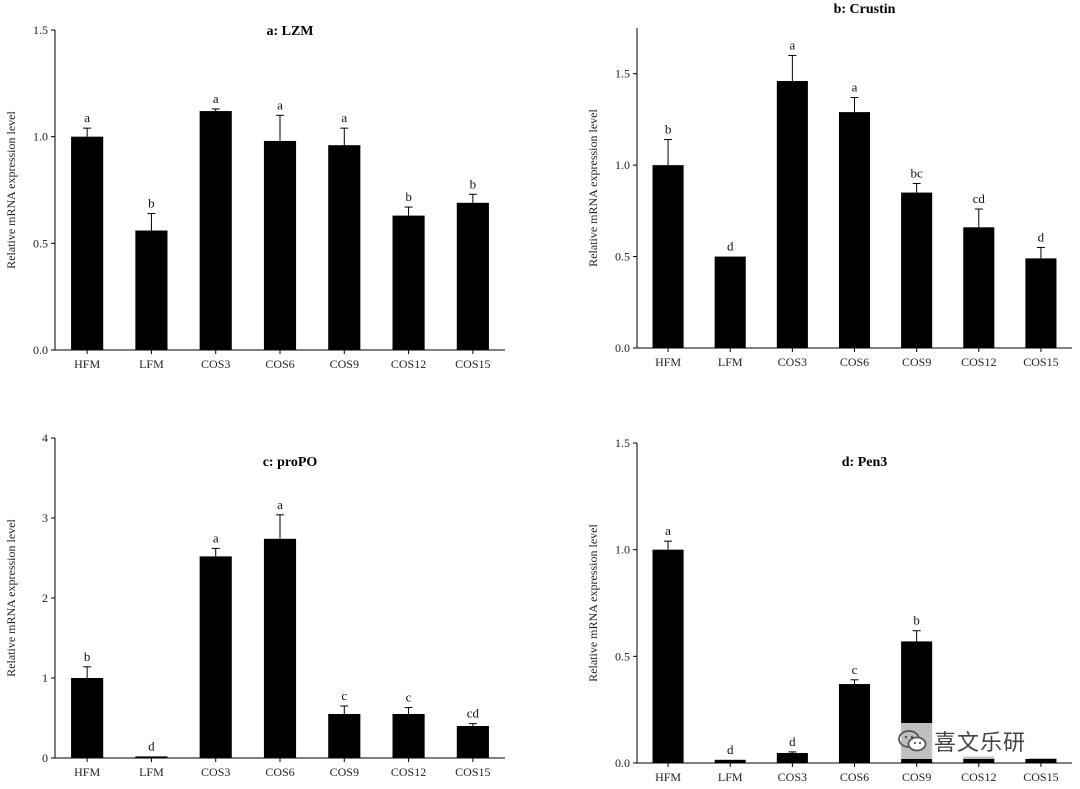  Describe the element at coordinates (289, 31) in the screenshot. I see `chart-title: a: LZM` at that location.